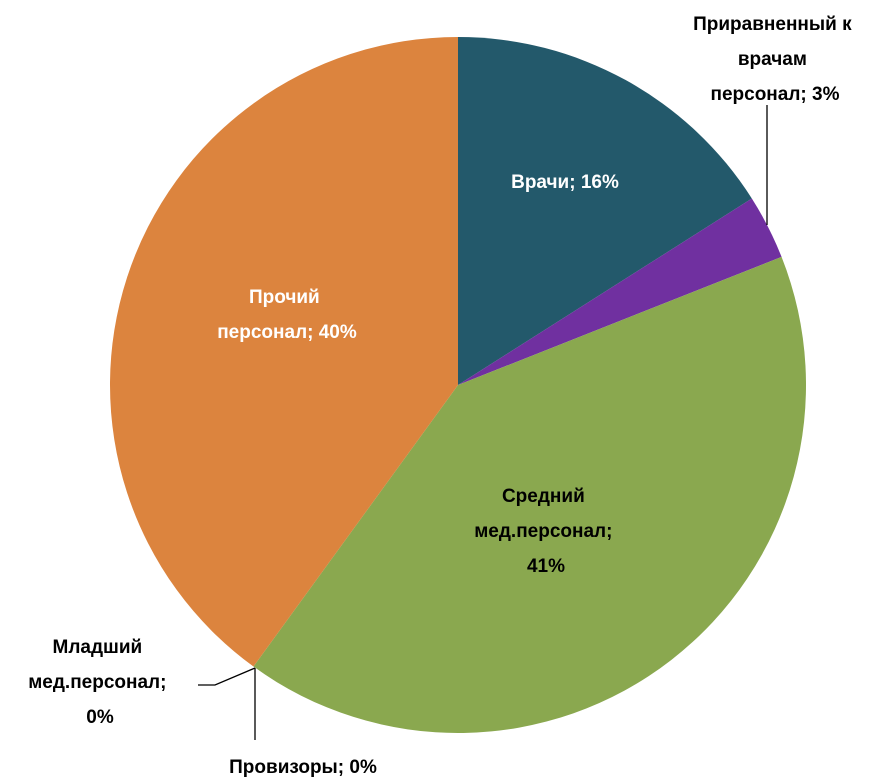 The image size is (887, 779). Describe the element at coordinates (546, 566) in the screenshot. I see `label-line: 41%` at that location.